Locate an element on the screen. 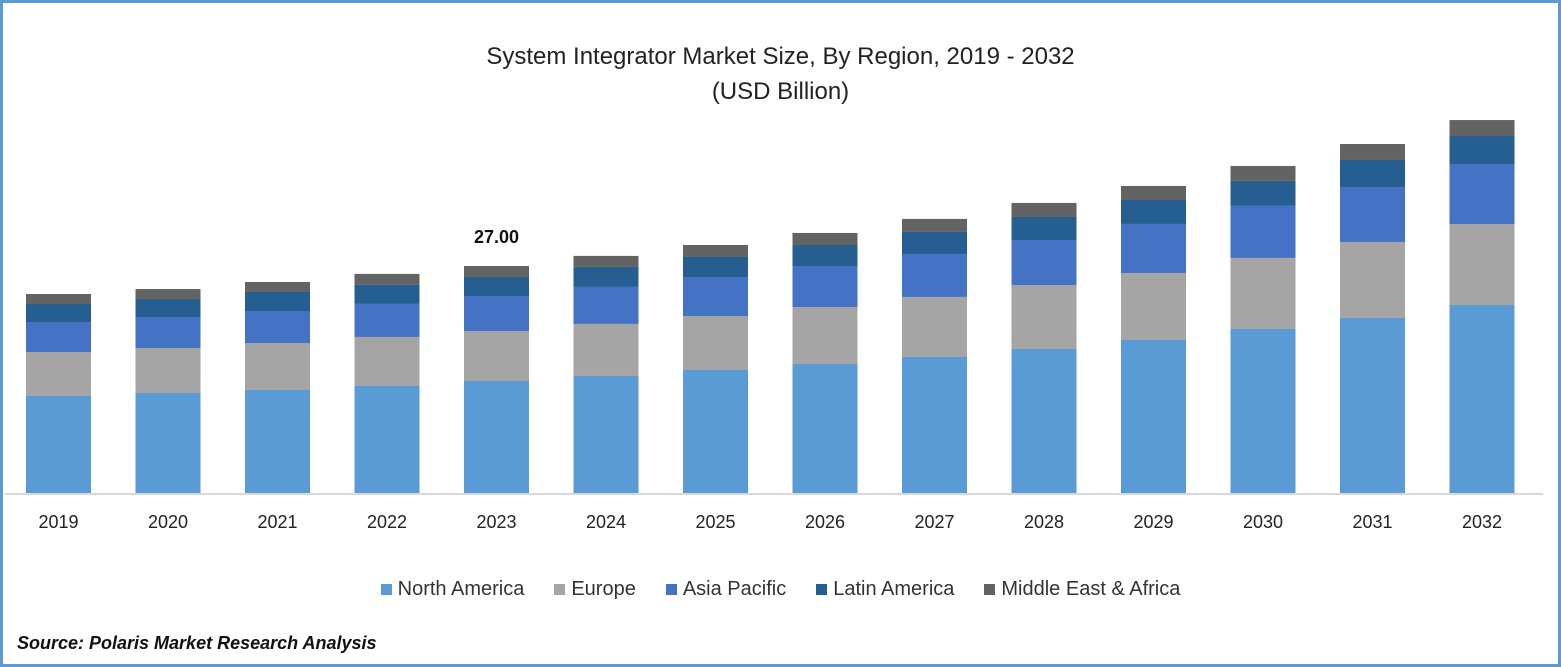 This screenshot has height=667, width=1561. bar-segment-europe-2029 is located at coordinates (1153, 306).